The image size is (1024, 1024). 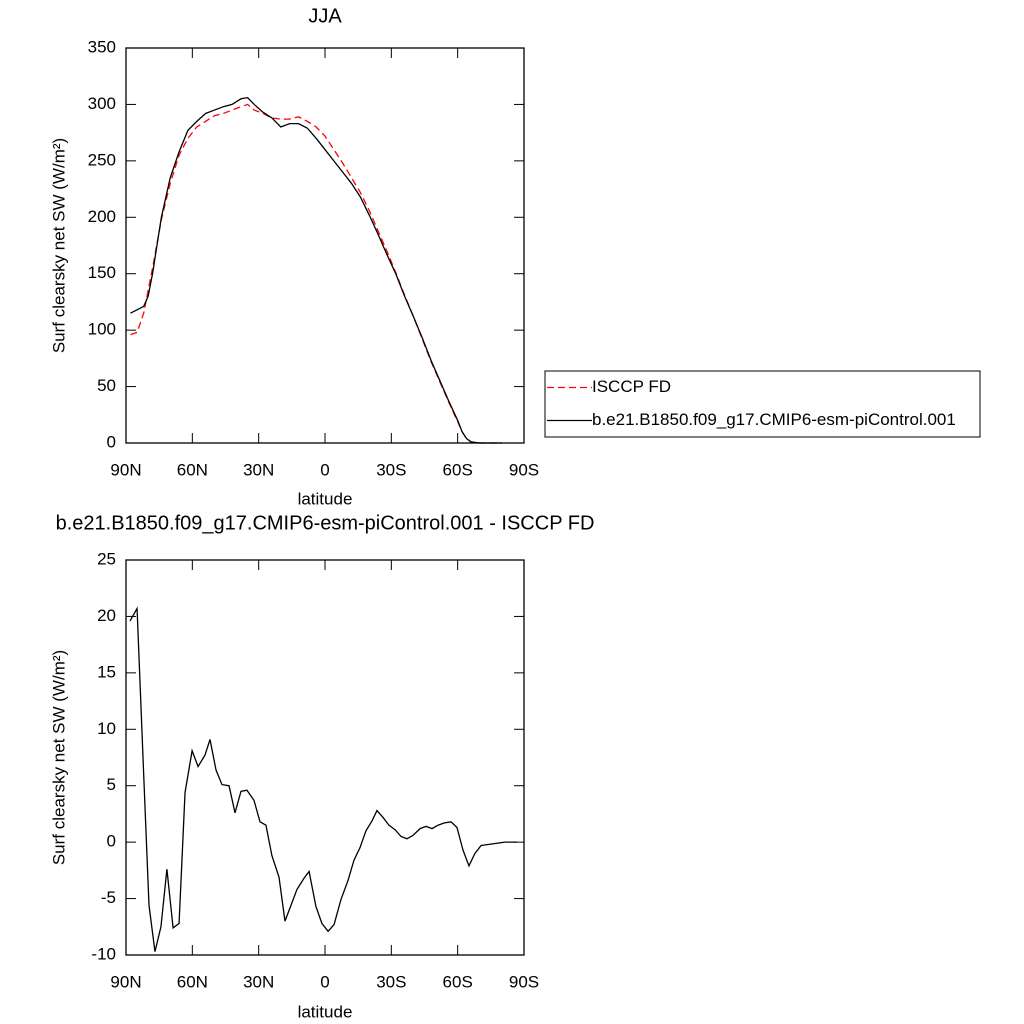 What do you see at coordinates (108, 897) in the screenshot?
I see `y-tick-label: -5` at bounding box center [108, 897].